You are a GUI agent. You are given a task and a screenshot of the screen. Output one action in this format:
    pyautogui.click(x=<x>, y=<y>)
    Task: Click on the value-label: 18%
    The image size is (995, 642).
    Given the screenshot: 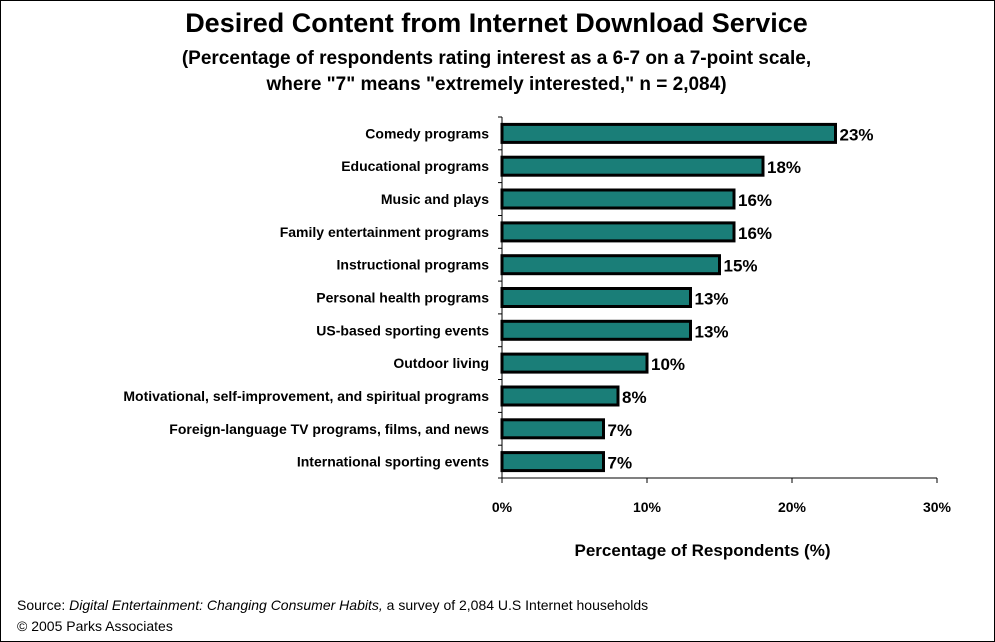 What is the action you would take?
    pyautogui.click(x=784, y=167)
    